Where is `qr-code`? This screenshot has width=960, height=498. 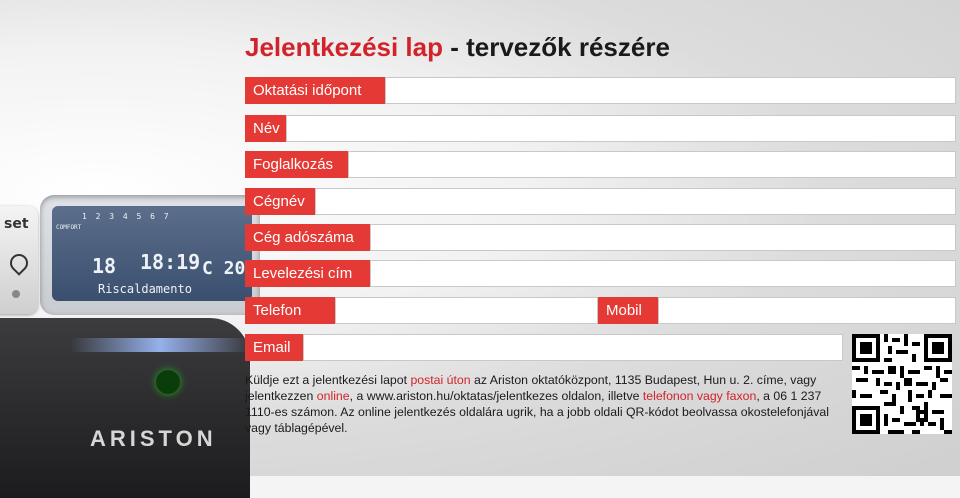
qr-code is located at coordinates (902, 384).